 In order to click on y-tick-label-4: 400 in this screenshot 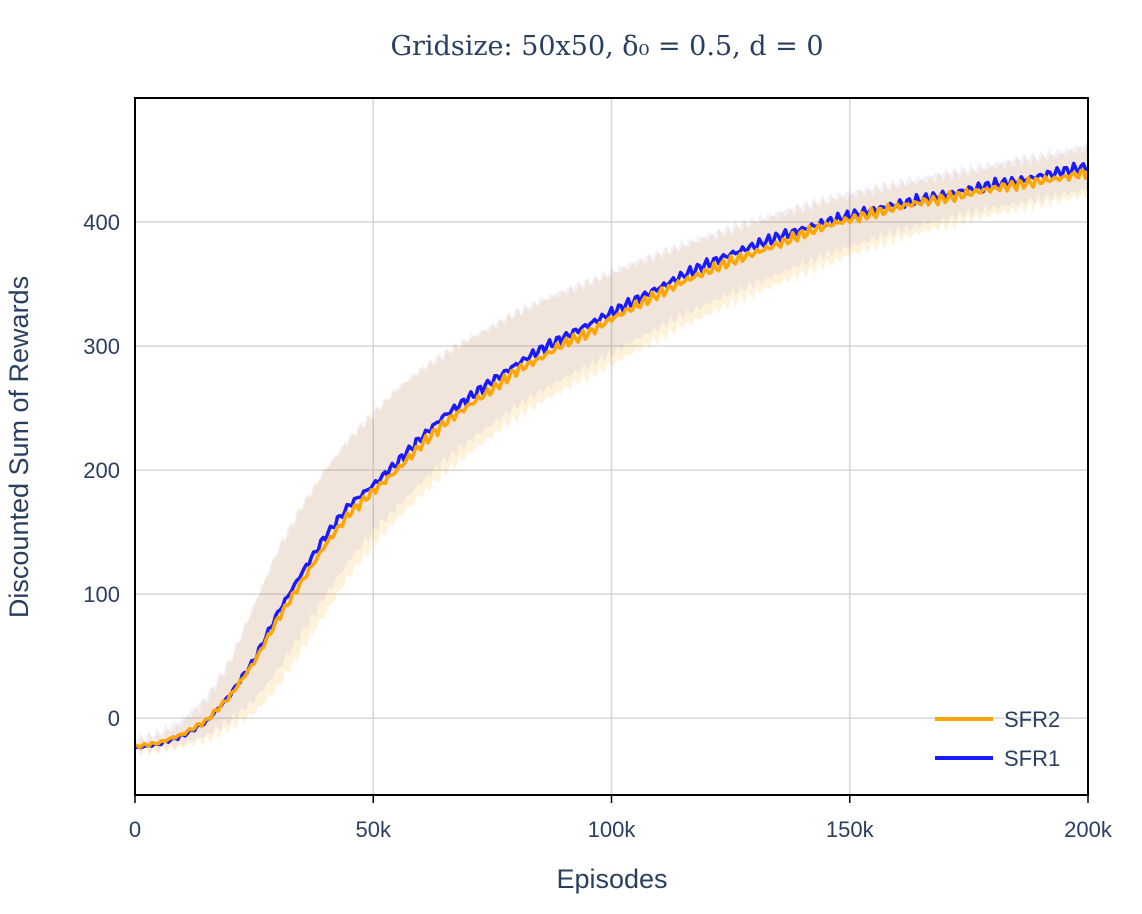, I will do `click(101, 222)`.